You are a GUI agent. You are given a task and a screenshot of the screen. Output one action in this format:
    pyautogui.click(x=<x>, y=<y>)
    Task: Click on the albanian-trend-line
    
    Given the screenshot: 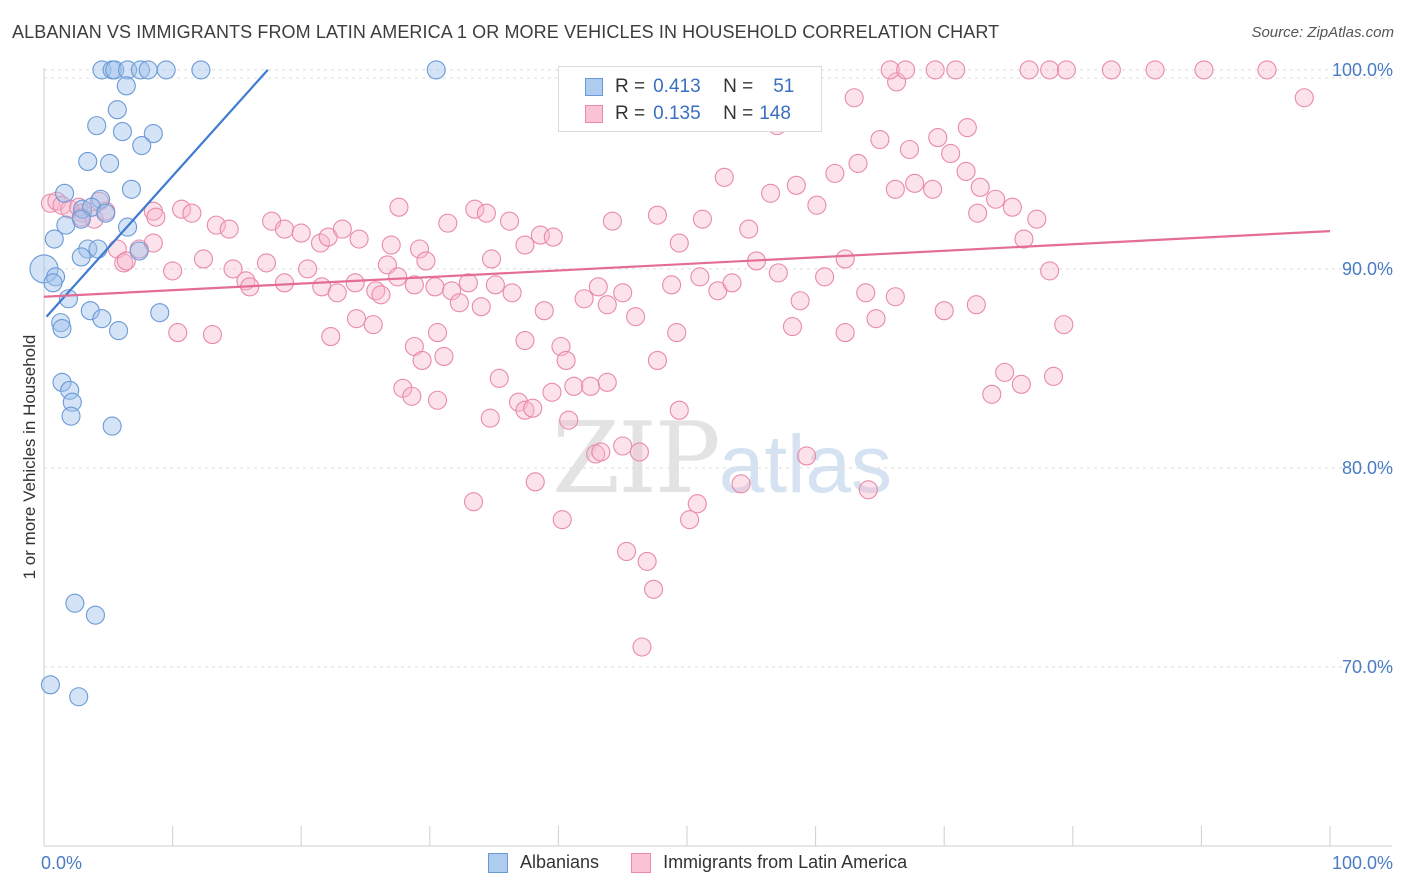 What is the action you would take?
    pyautogui.click(x=157, y=193)
    